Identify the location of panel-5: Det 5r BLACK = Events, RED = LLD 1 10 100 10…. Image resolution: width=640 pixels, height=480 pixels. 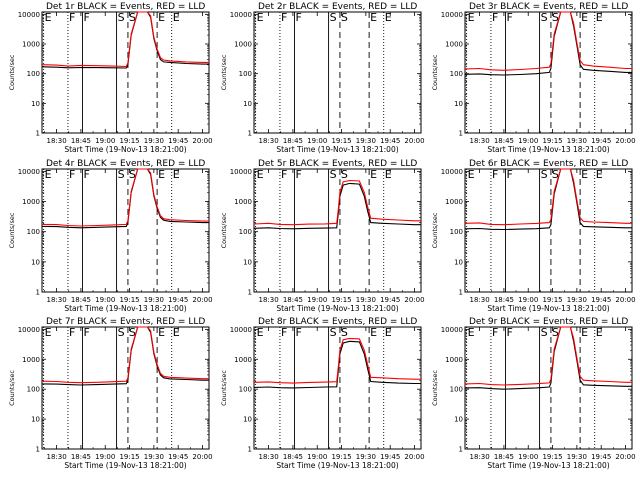
(322, 236).